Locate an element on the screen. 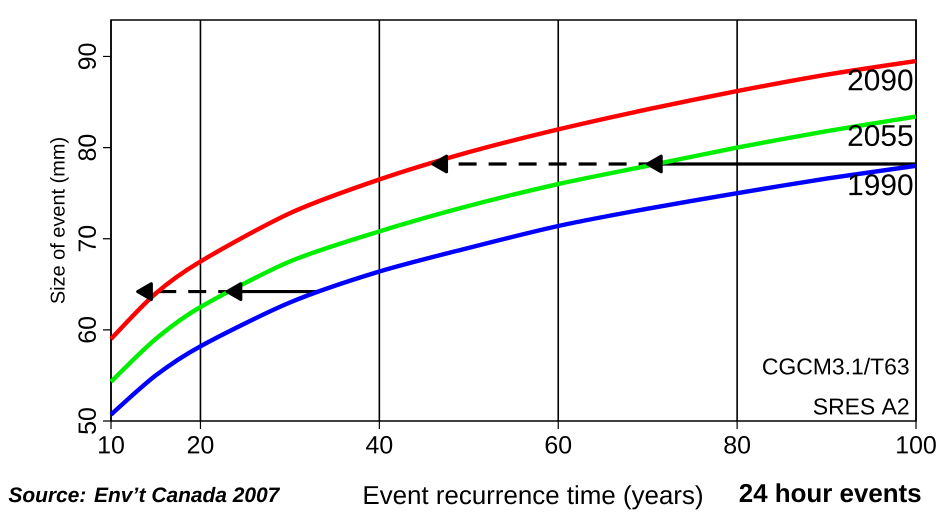 The width and height of the screenshot is (941, 512). x-tick-label: 10 is located at coordinates (111, 445).